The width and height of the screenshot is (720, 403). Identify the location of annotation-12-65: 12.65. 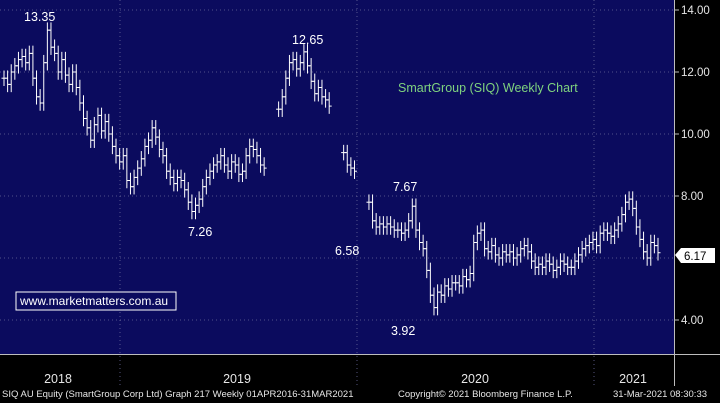
(307, 40).